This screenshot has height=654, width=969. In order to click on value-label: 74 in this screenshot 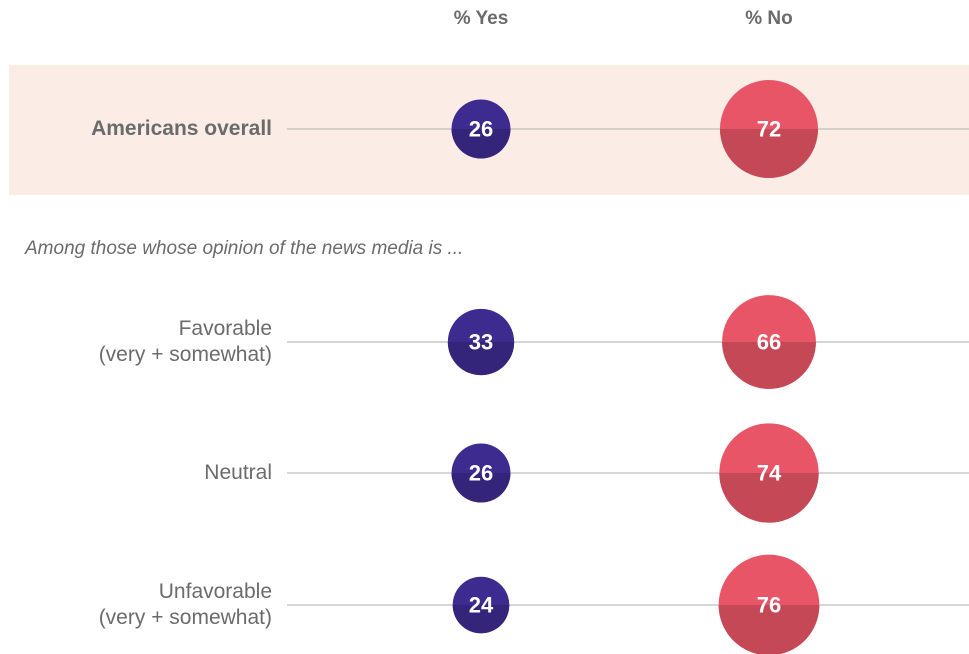, I will do `click(769, 473)`.